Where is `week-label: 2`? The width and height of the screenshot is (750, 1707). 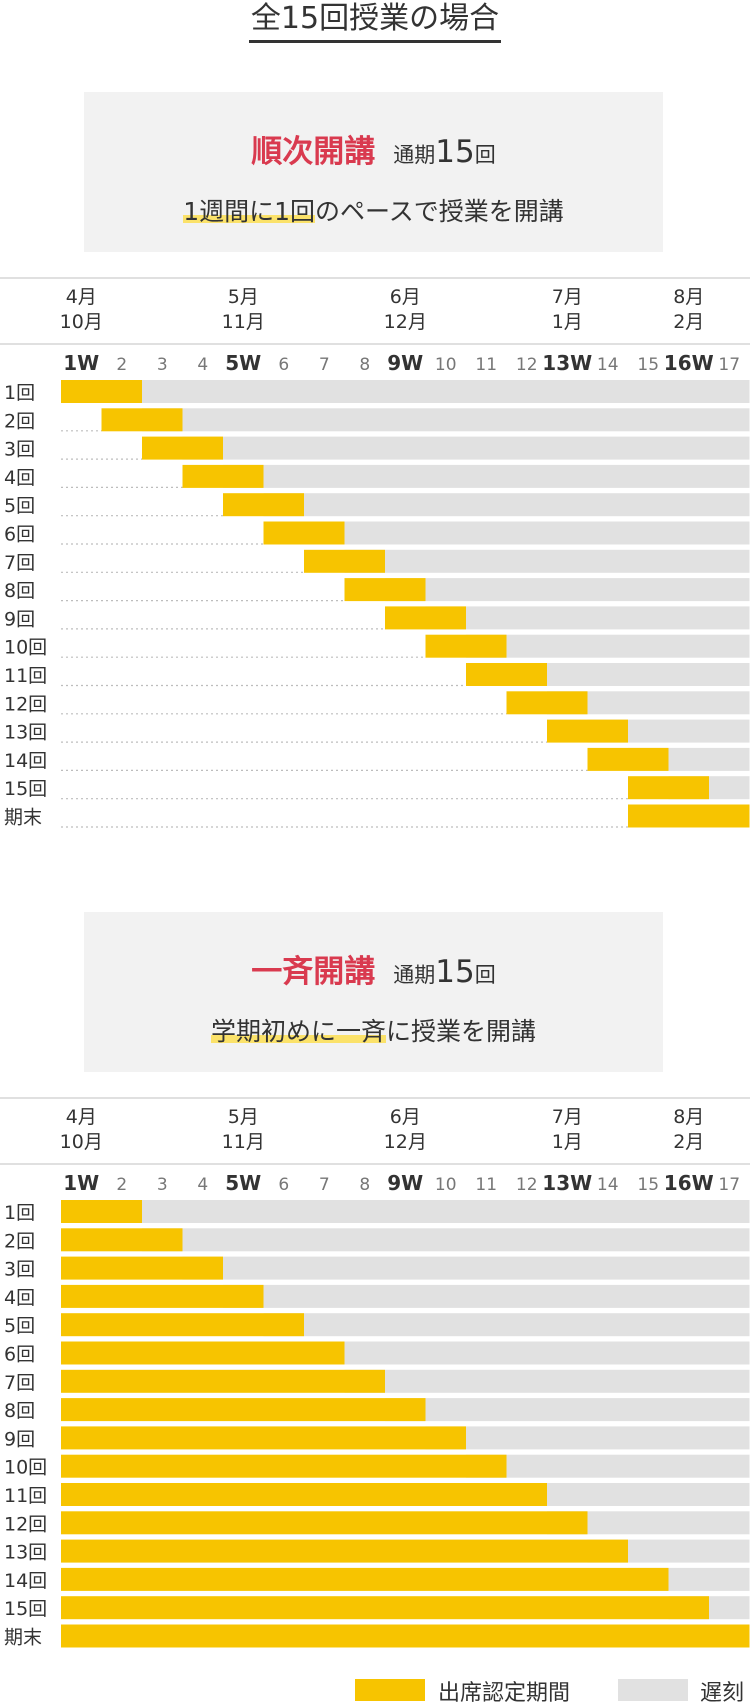
week-label: 2 is located at coordinates (121, 365).